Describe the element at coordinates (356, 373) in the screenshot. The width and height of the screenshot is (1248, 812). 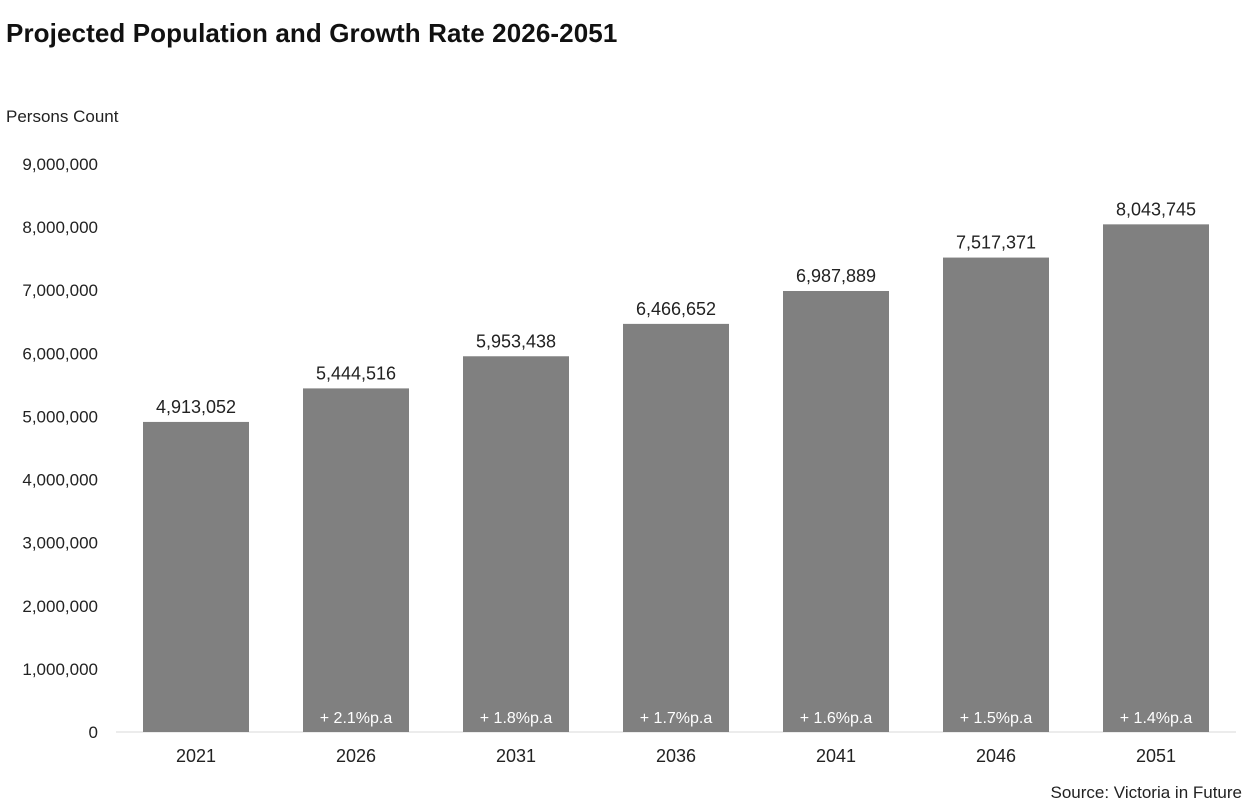
I see `value-label: 5,444,516` at that location.